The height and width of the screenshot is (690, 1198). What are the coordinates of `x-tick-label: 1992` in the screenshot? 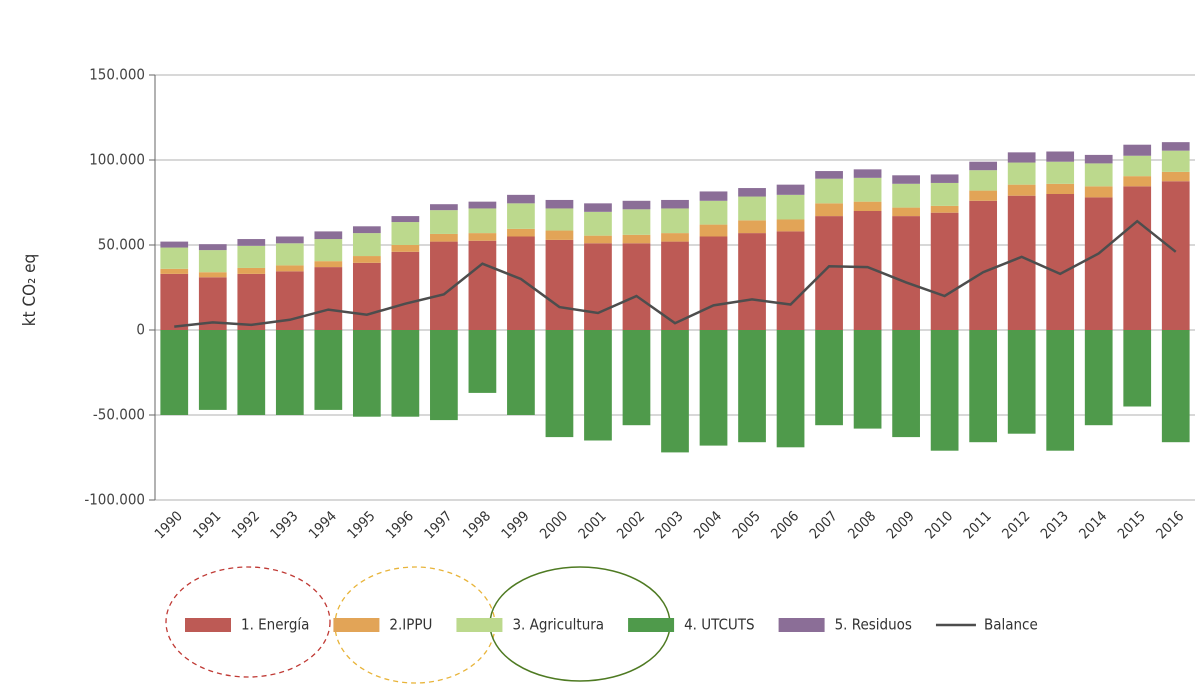 It's located at (246, 525).